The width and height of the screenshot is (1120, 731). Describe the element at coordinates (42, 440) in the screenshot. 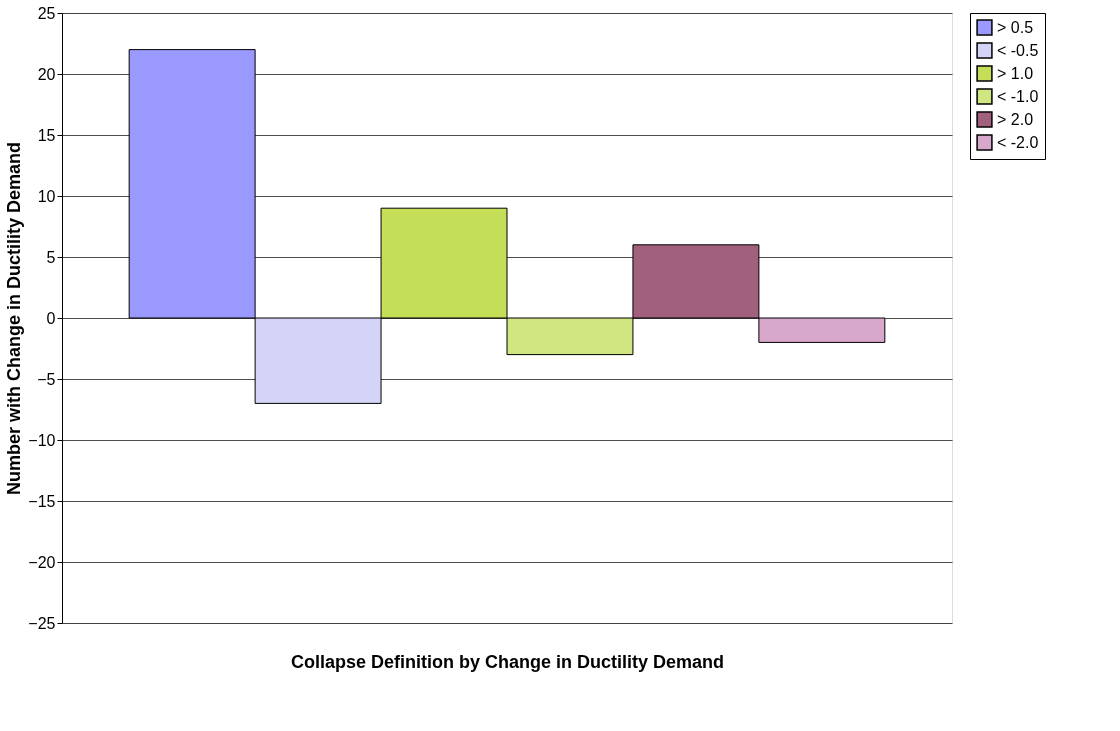

I see `y-tick-label: −10` at that location.